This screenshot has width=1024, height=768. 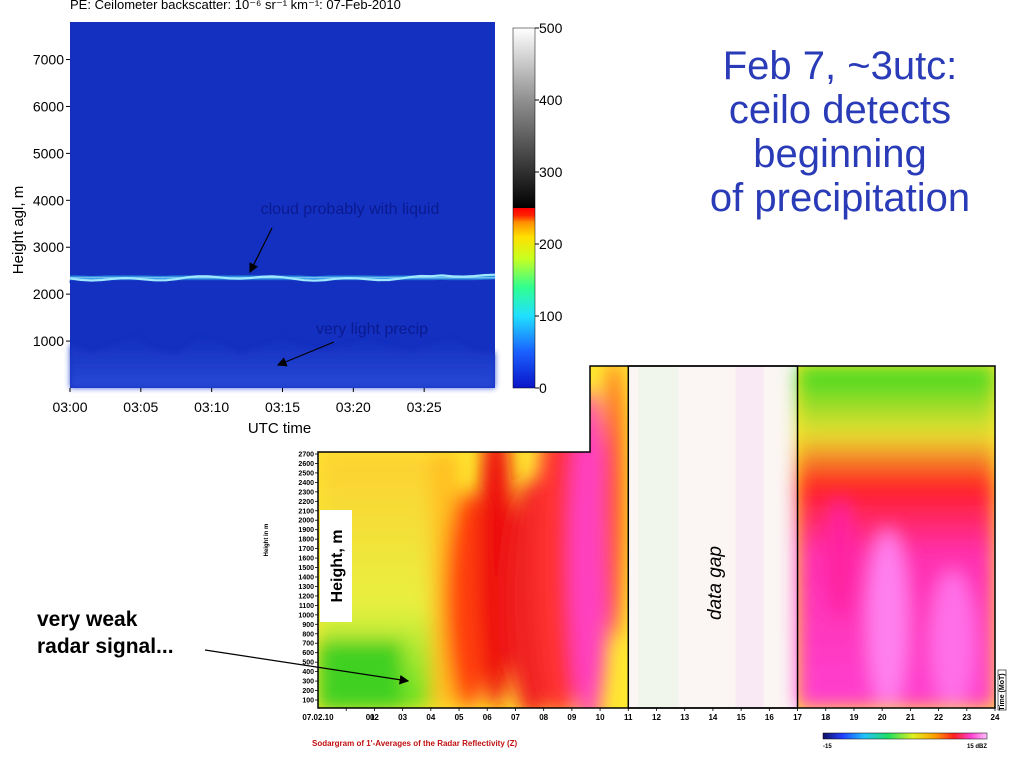 I want to click on radar-y-tick-label: 1700, so click(x=306, y=549).